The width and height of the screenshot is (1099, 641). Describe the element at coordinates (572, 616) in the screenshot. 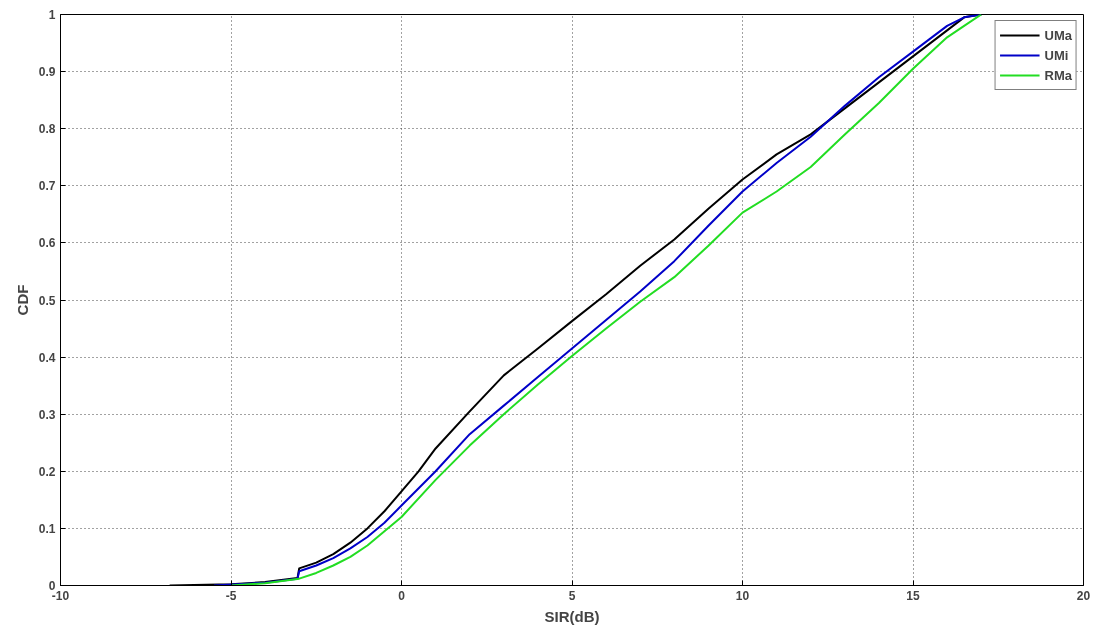

I see `x-axis-title: SIR(dB)` at that location.